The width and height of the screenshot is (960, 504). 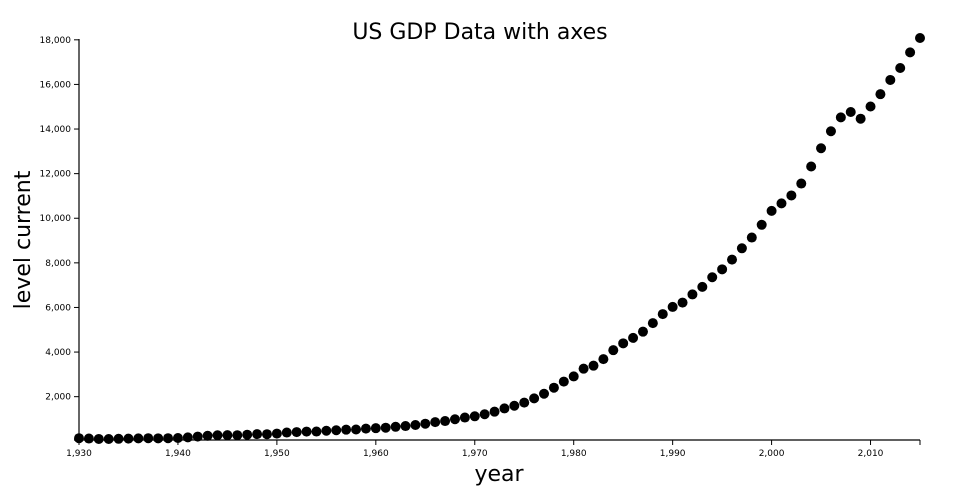 I want to click on y-tick-label: 16,000, so click(x=56, y=85).